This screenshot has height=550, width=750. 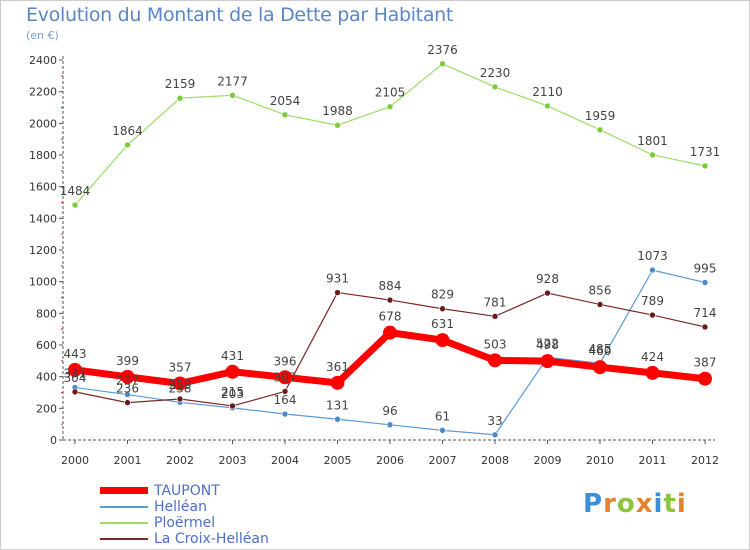 I want to click on data-label-taupont: 631, so click(x=442, y=324).